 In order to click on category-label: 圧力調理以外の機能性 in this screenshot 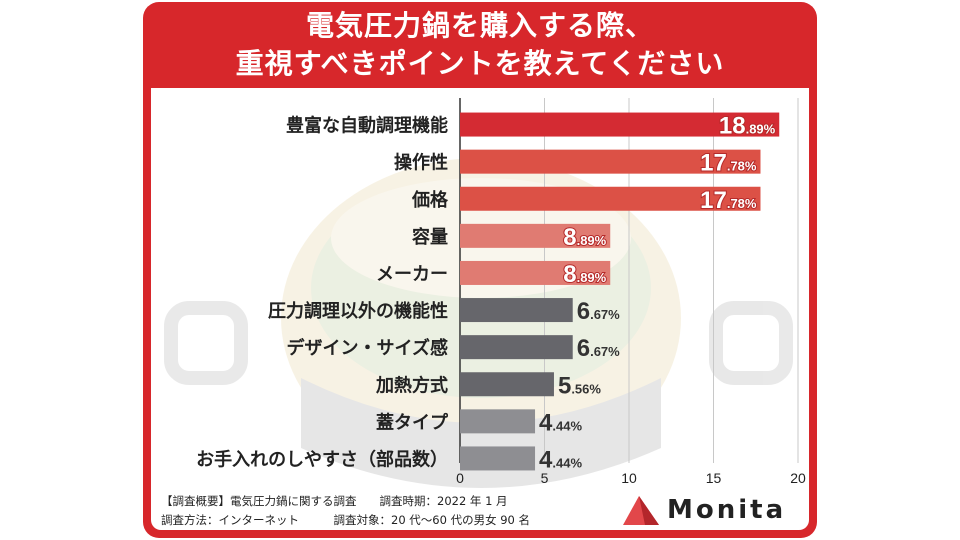, I will do `click(358, 311)`.